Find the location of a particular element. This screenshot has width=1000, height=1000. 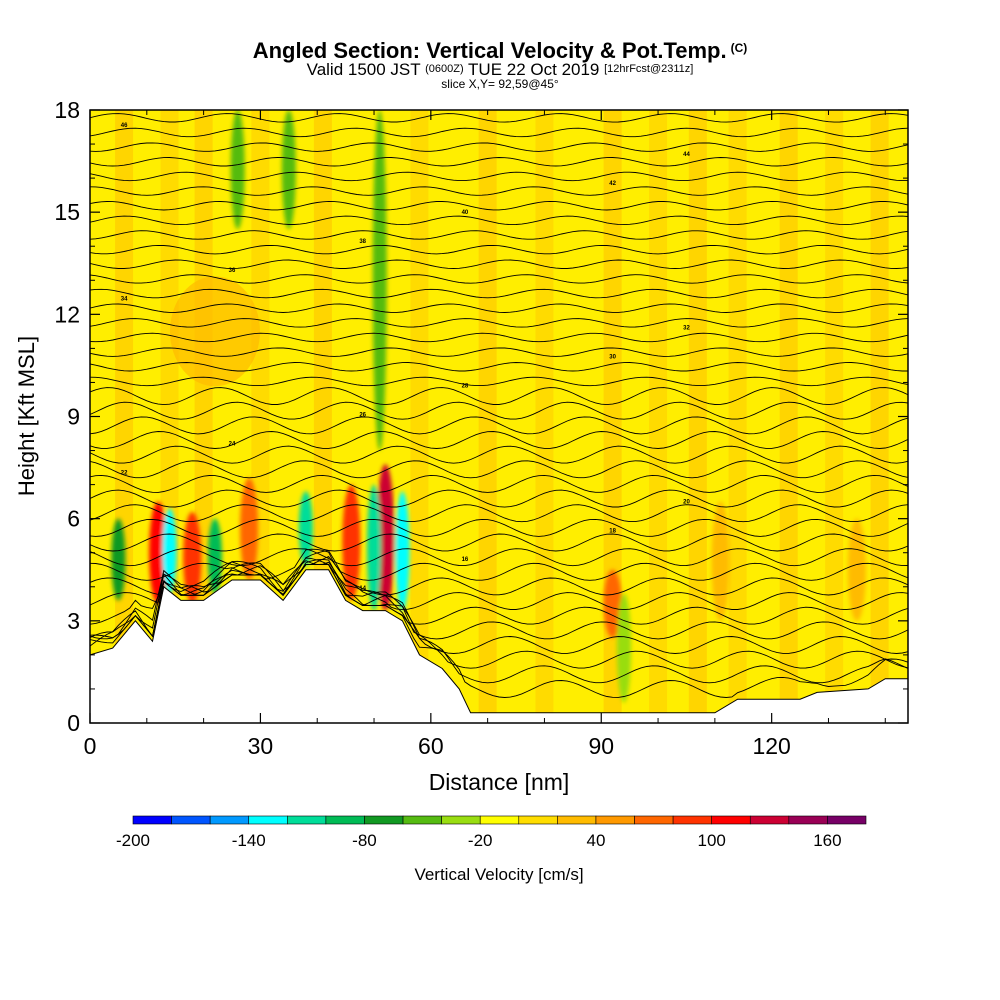

isentrope-label: 22 is located at coordinates (124, 473).